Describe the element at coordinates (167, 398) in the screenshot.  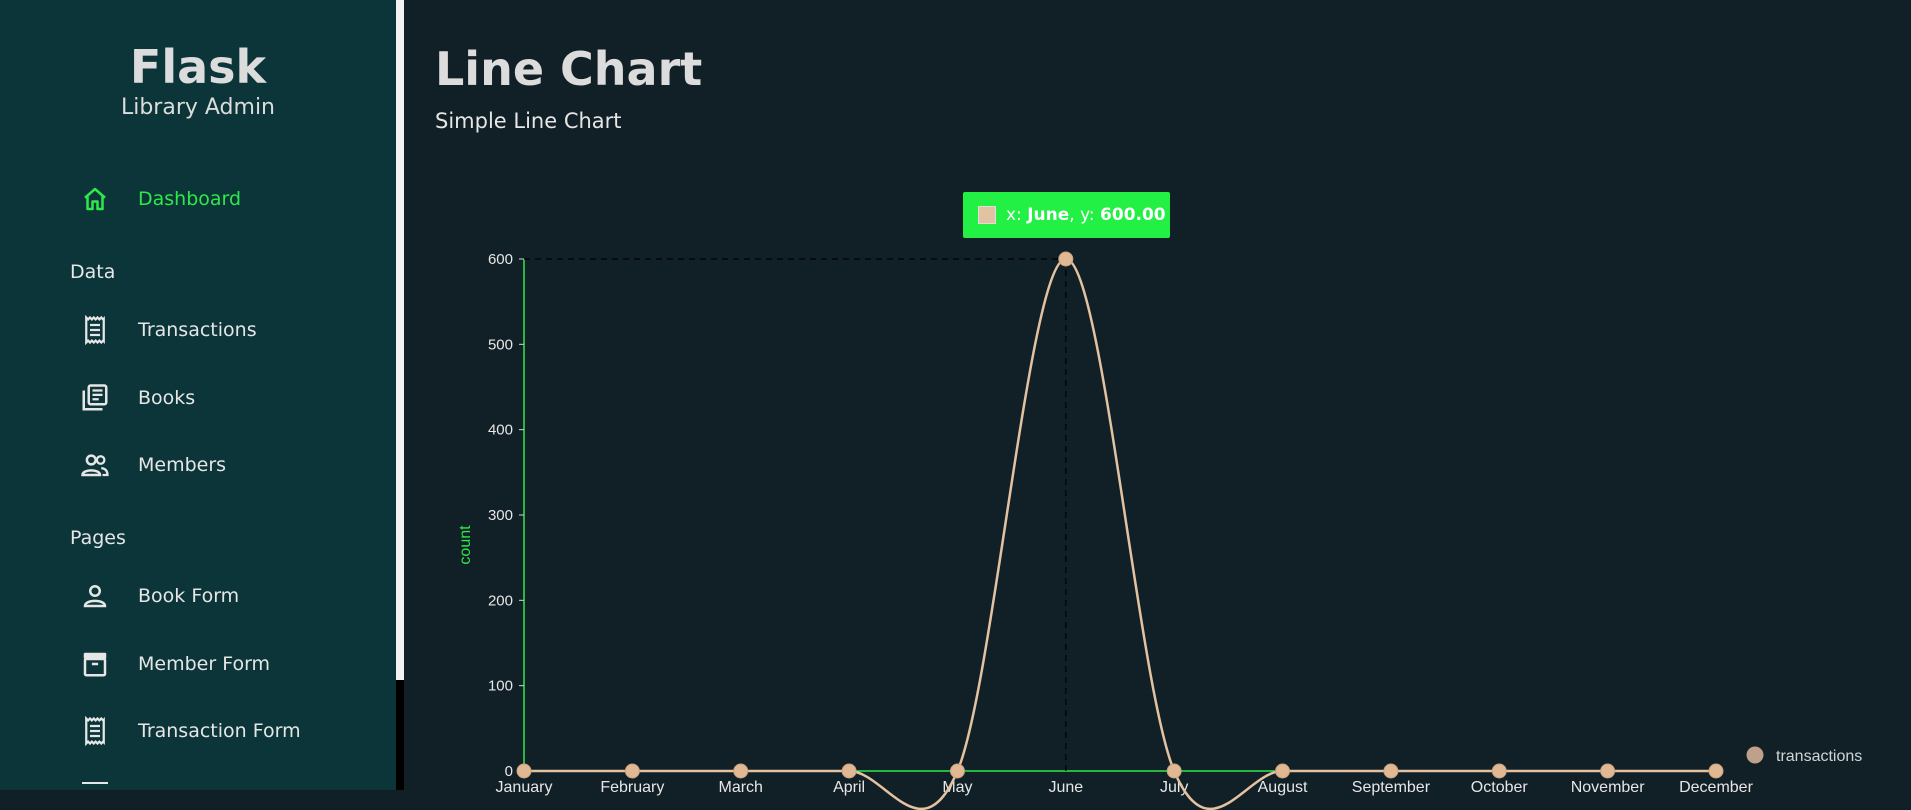
I see `sidebar-item-label: Books` at that location.